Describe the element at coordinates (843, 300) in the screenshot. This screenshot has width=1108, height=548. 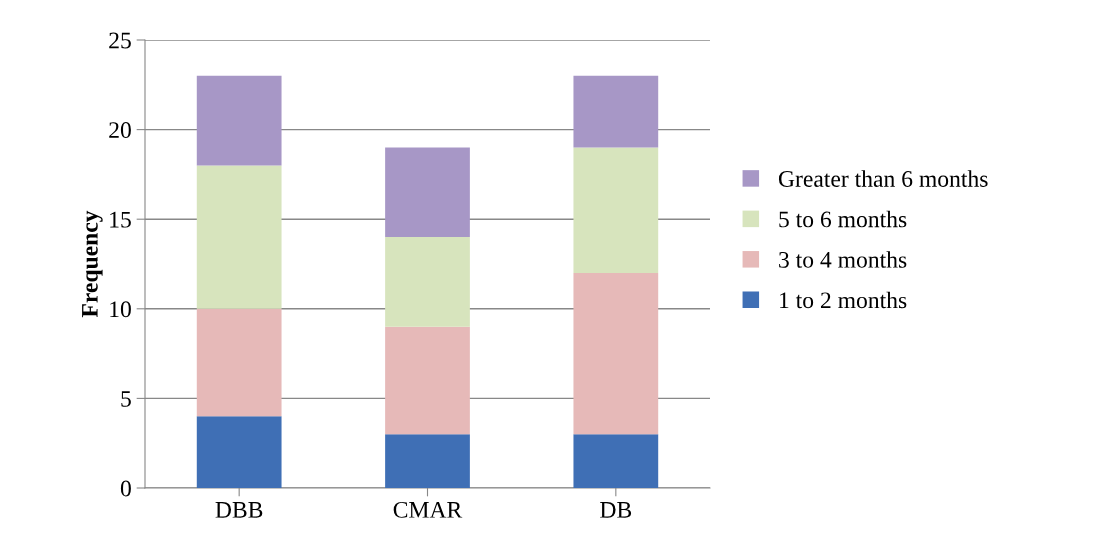
I see `legend-label: 1 to 2 months` at that location.